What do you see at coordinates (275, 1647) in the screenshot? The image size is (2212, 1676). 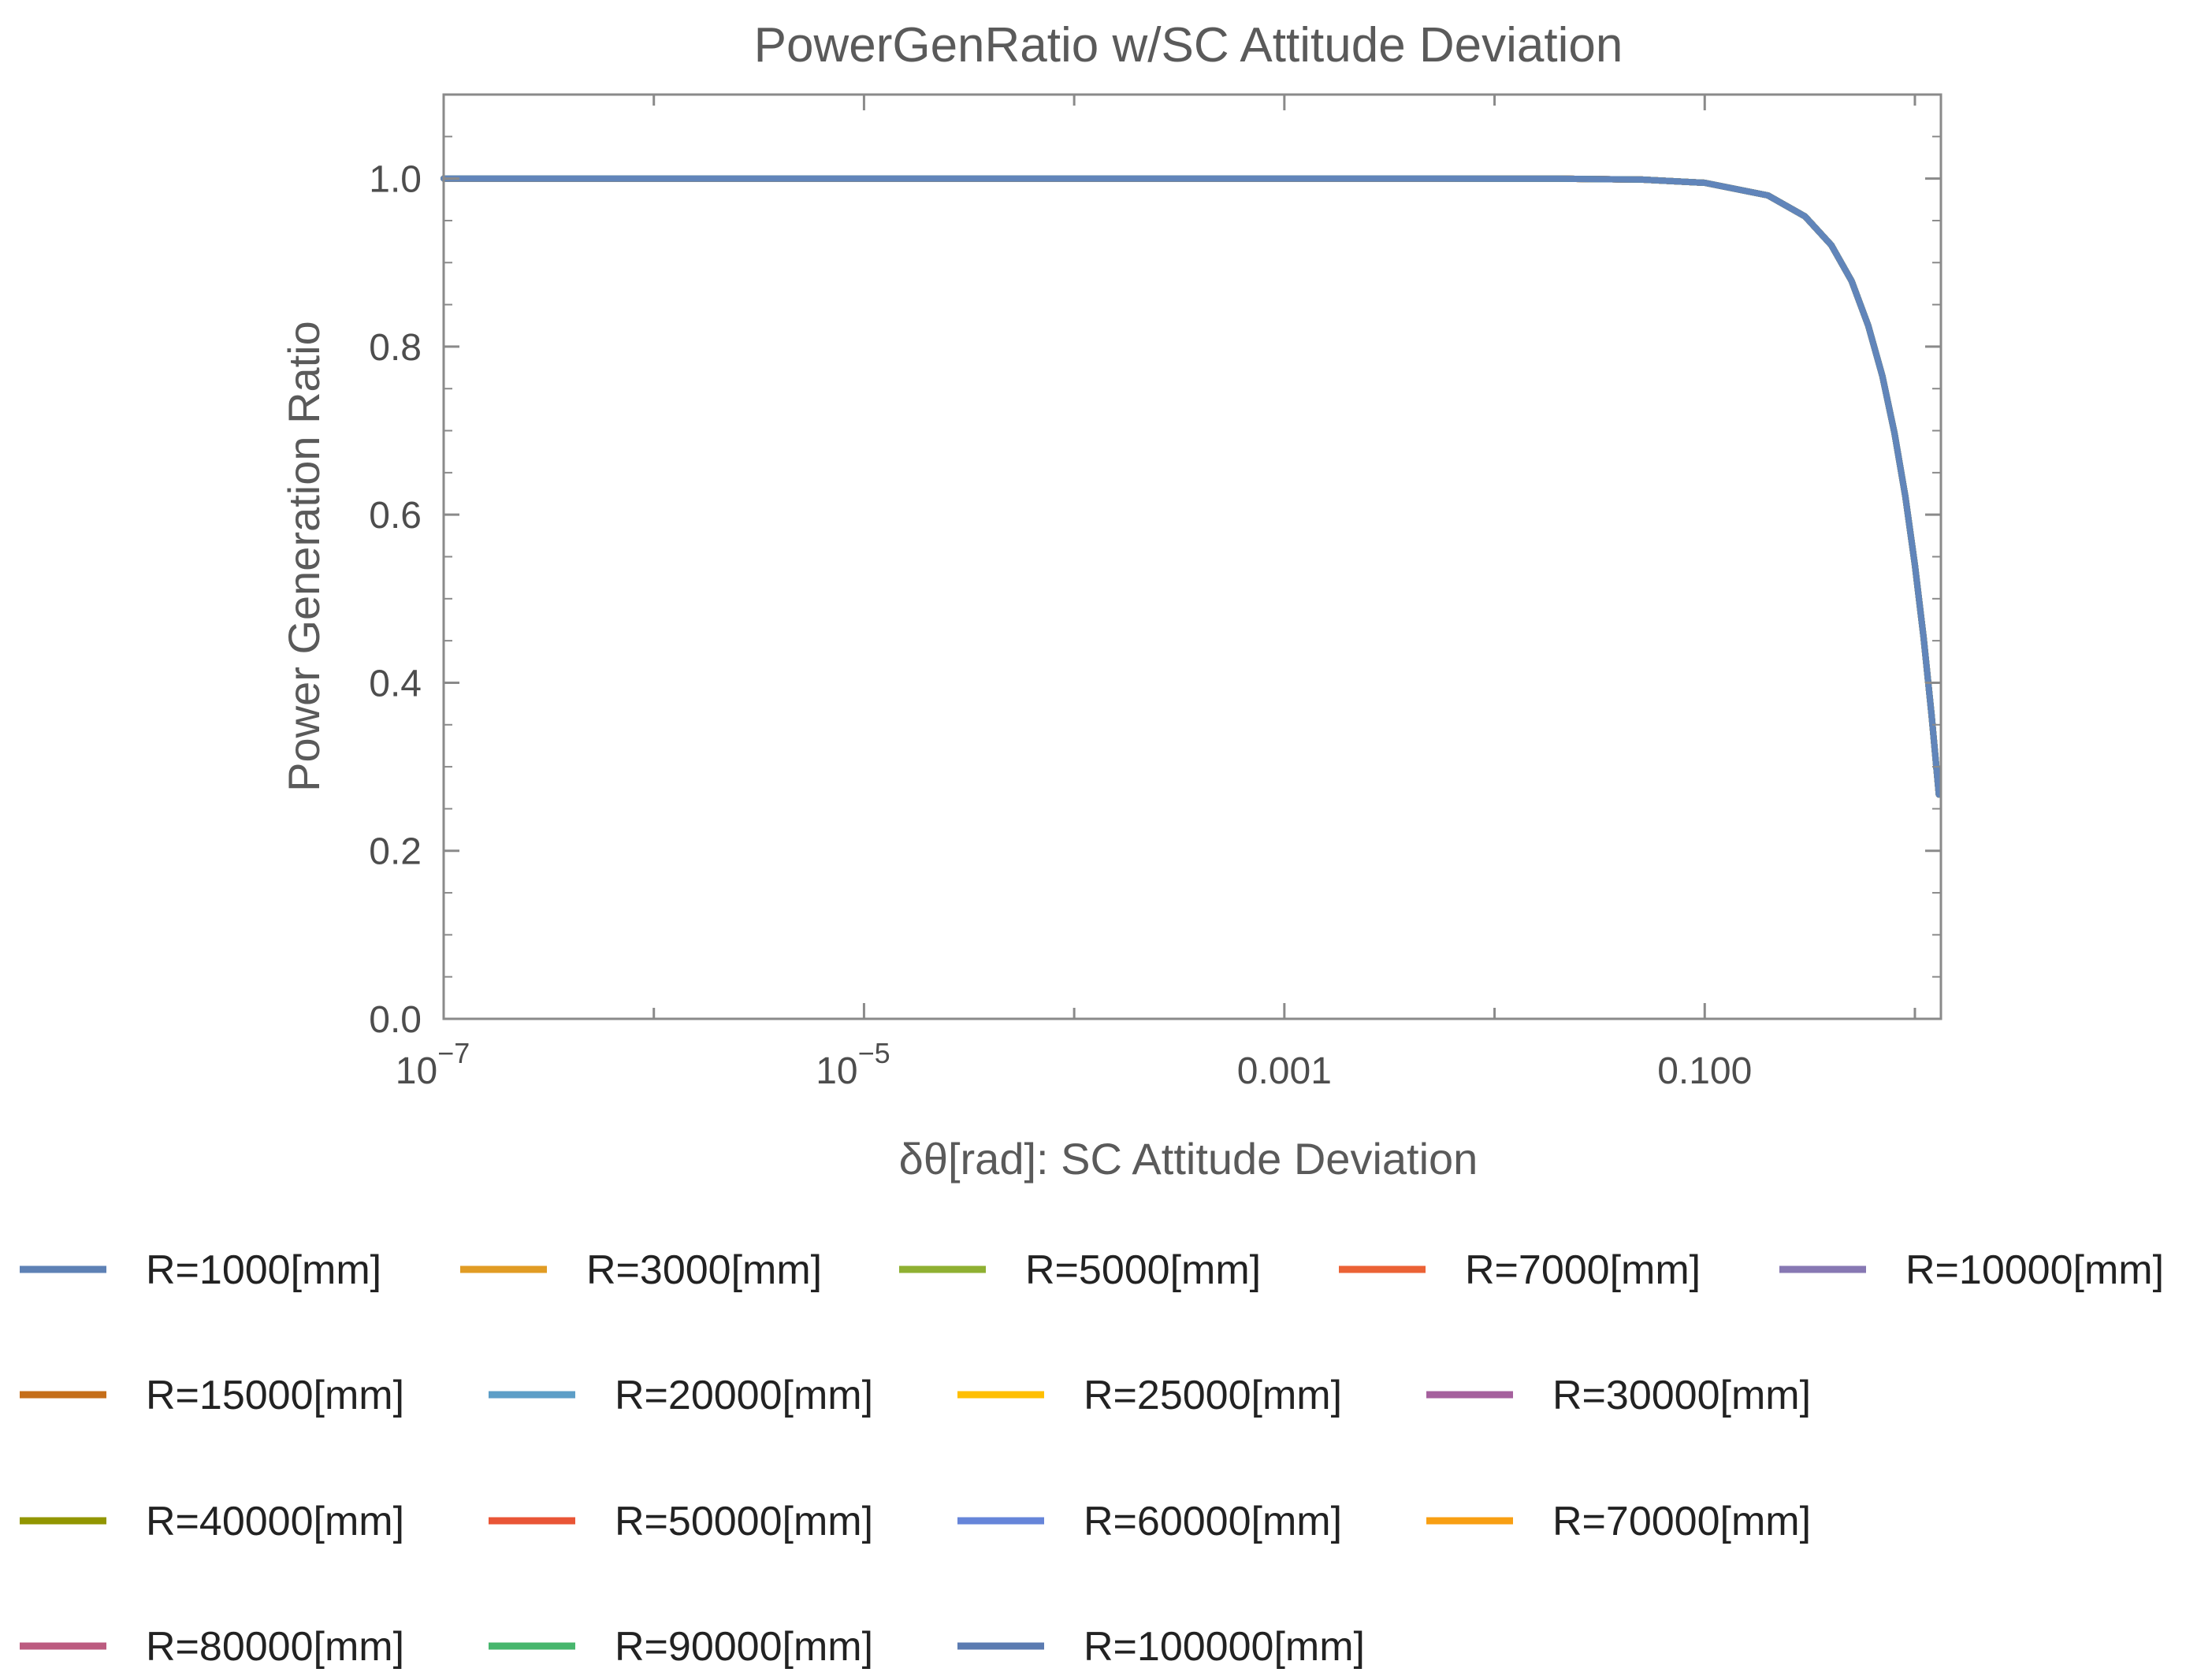 I see `legend-label: R=80000[mm]` at bounding box center [275, 1647].